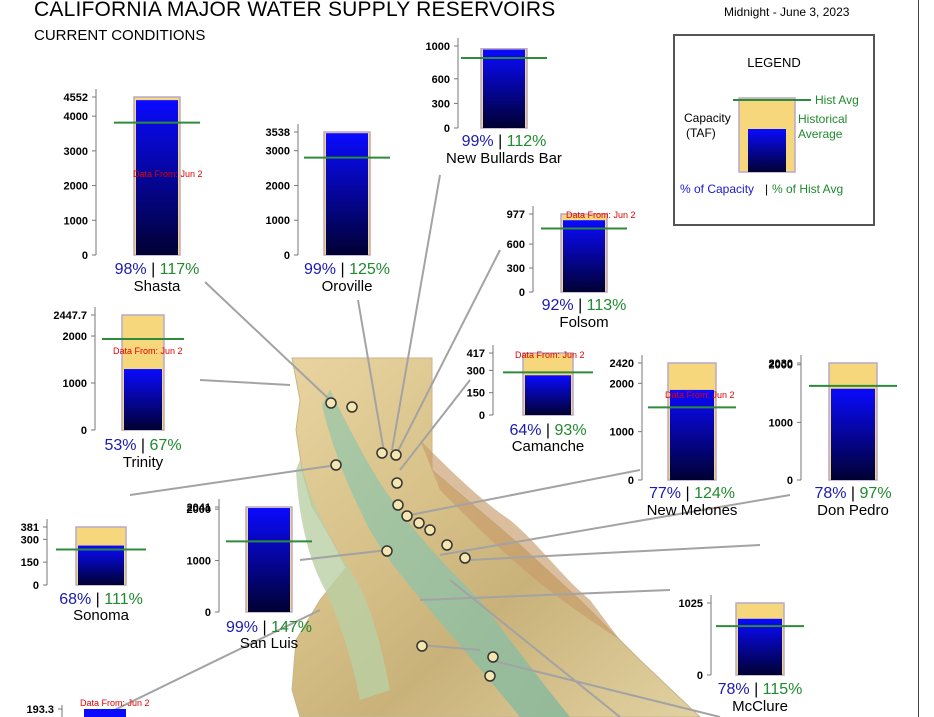 This screenshot has height=717, width=934. I want to click on percent-label: 99% | 147%, so click(269, 627).